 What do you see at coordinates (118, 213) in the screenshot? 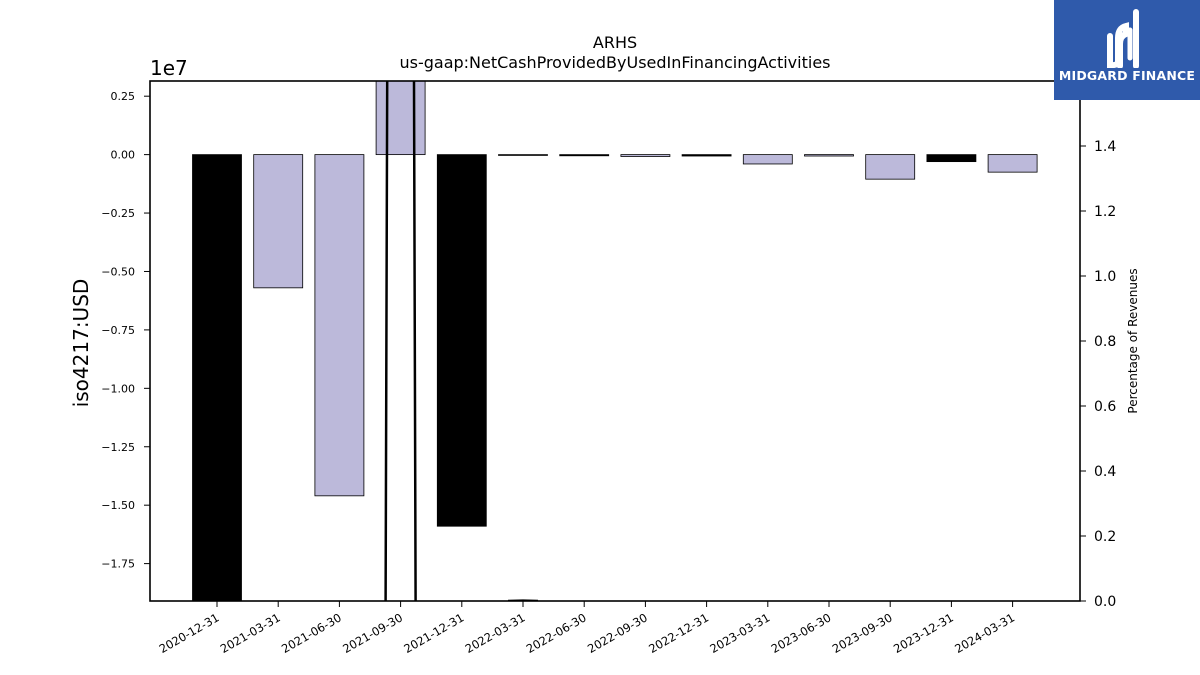
I see `y-tick-label: −0.25` at bounding box center [118, 213].